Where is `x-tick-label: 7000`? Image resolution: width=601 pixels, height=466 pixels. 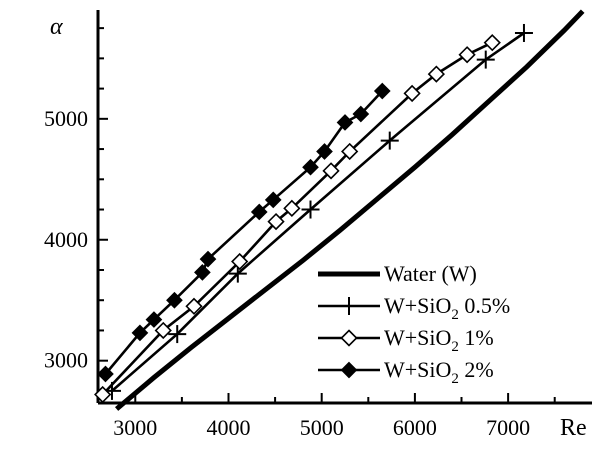
x-tick-label: 7000 is located at coordinates (508, 427).